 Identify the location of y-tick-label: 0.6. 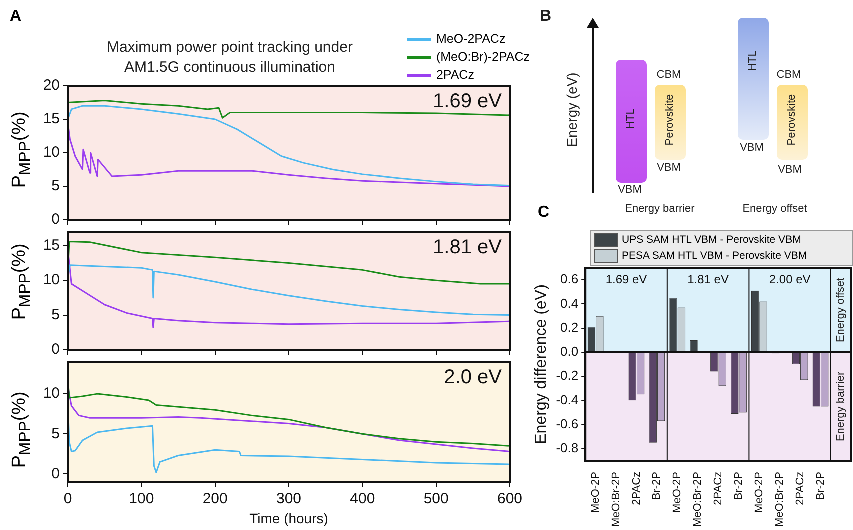
(569, 279).